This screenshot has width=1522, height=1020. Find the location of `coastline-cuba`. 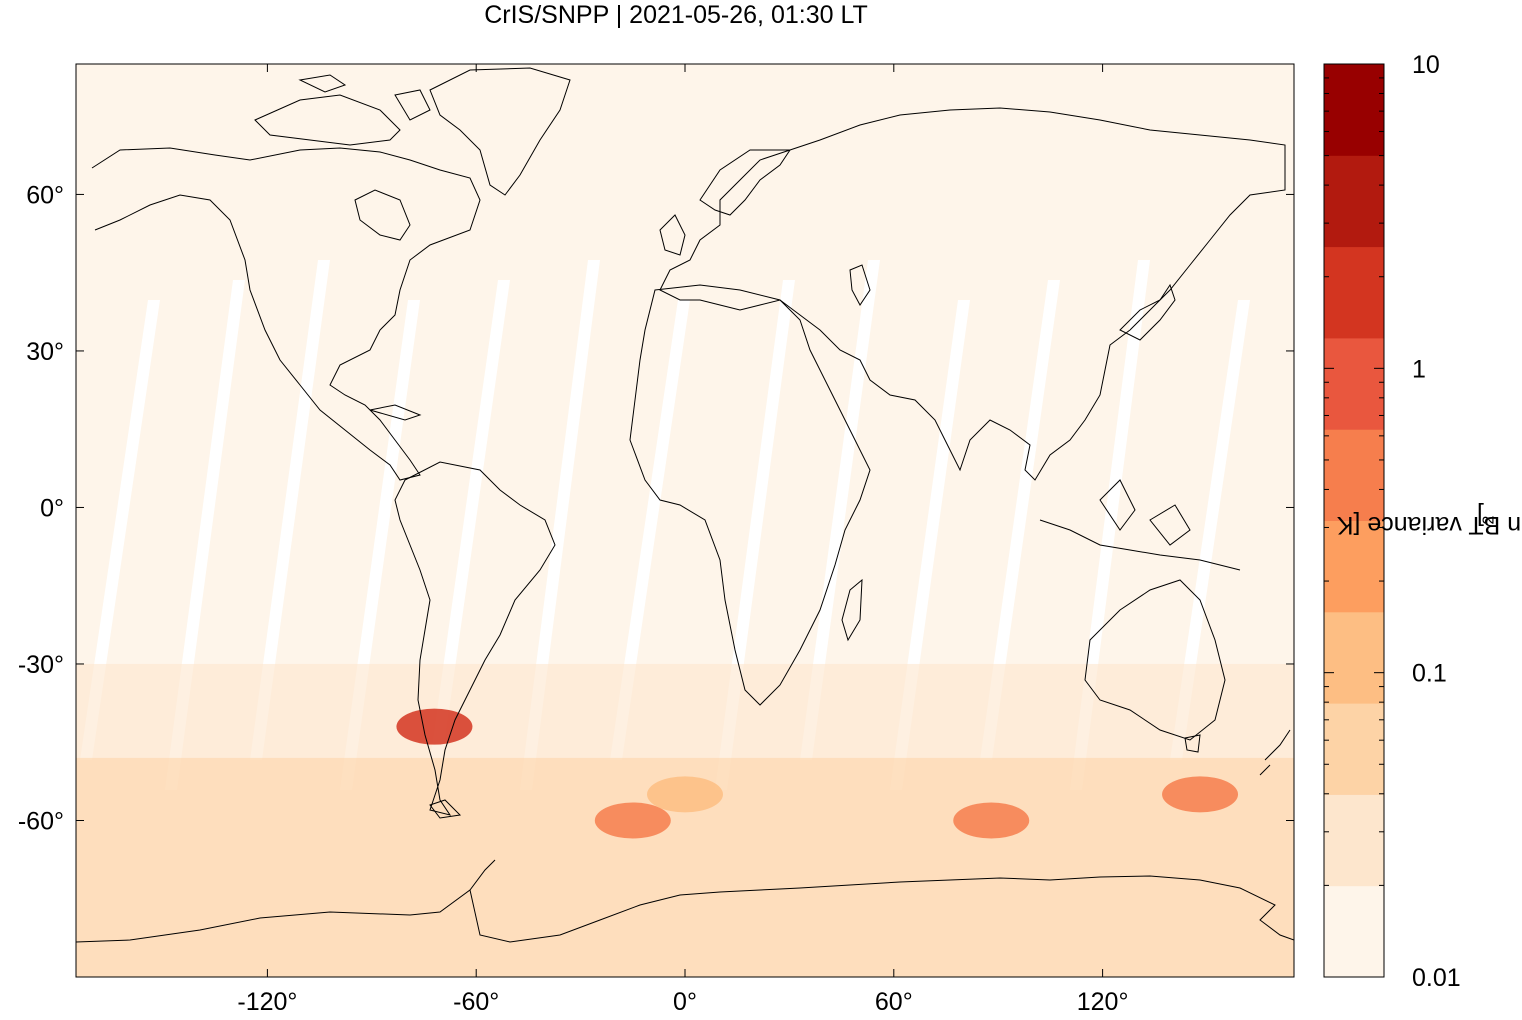

coastline-cuba is located at coordinates (395, 412).